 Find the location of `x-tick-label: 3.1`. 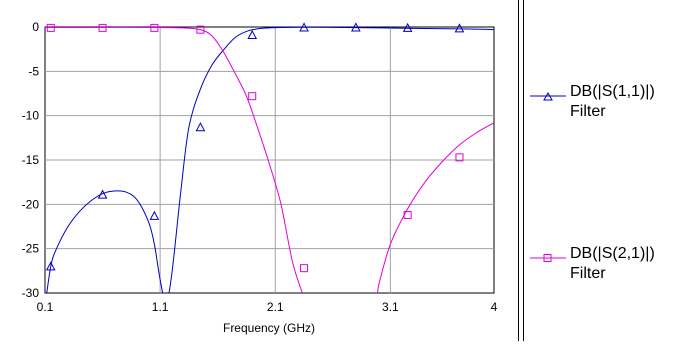

x-tick-label: 3.1 is located at coordinates (390, 307).